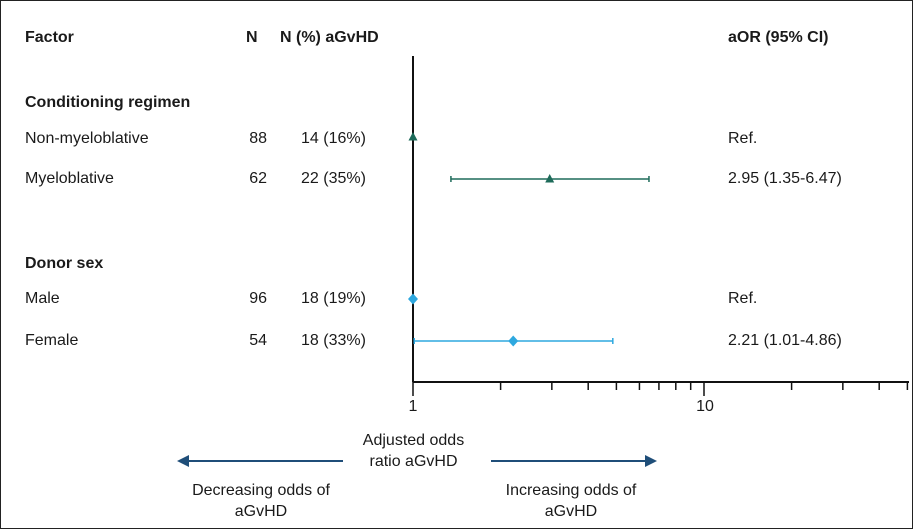  What do you see at coordinates (413, 451) in the screenshot?
I see `x-axis-label: Adjusted odds ratio aGvHD` at bounding box center [413, 451].